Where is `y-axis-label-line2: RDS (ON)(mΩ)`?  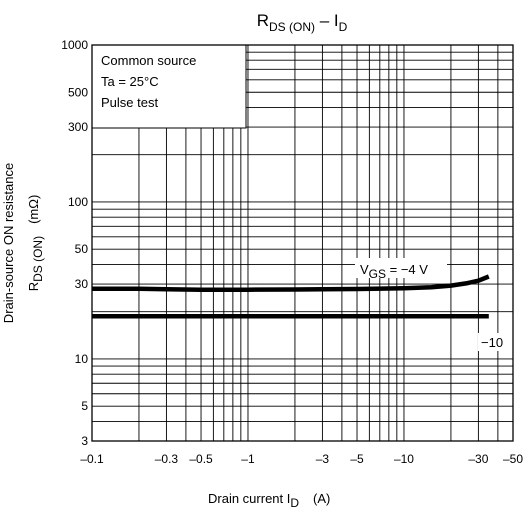
y-axis-label-line2: RDS (ON)(mΩ) is located at coordinates (35, 243).